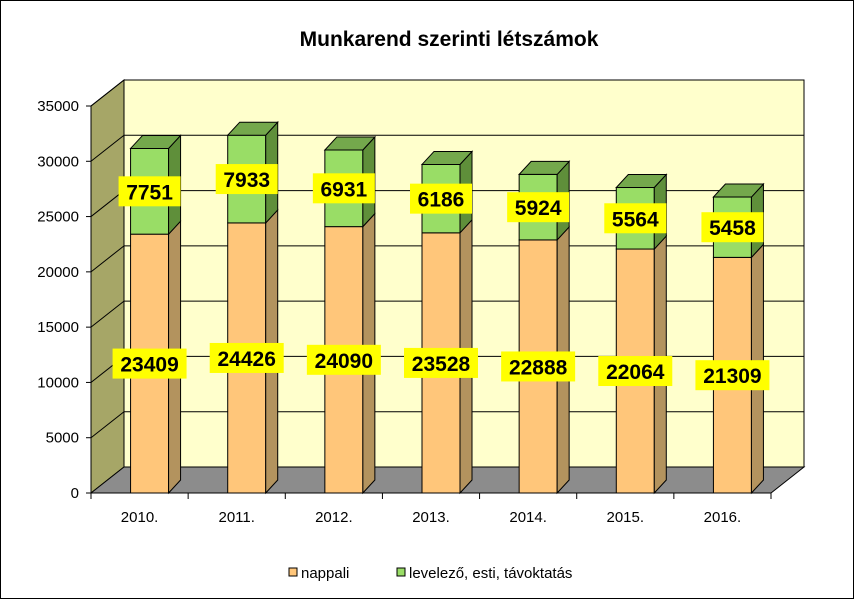 This screenshot has height=600, width=854. Describe the element at coordinates (62, 438) in the screenshot. I see `y-tick-label: 5000` at that location.